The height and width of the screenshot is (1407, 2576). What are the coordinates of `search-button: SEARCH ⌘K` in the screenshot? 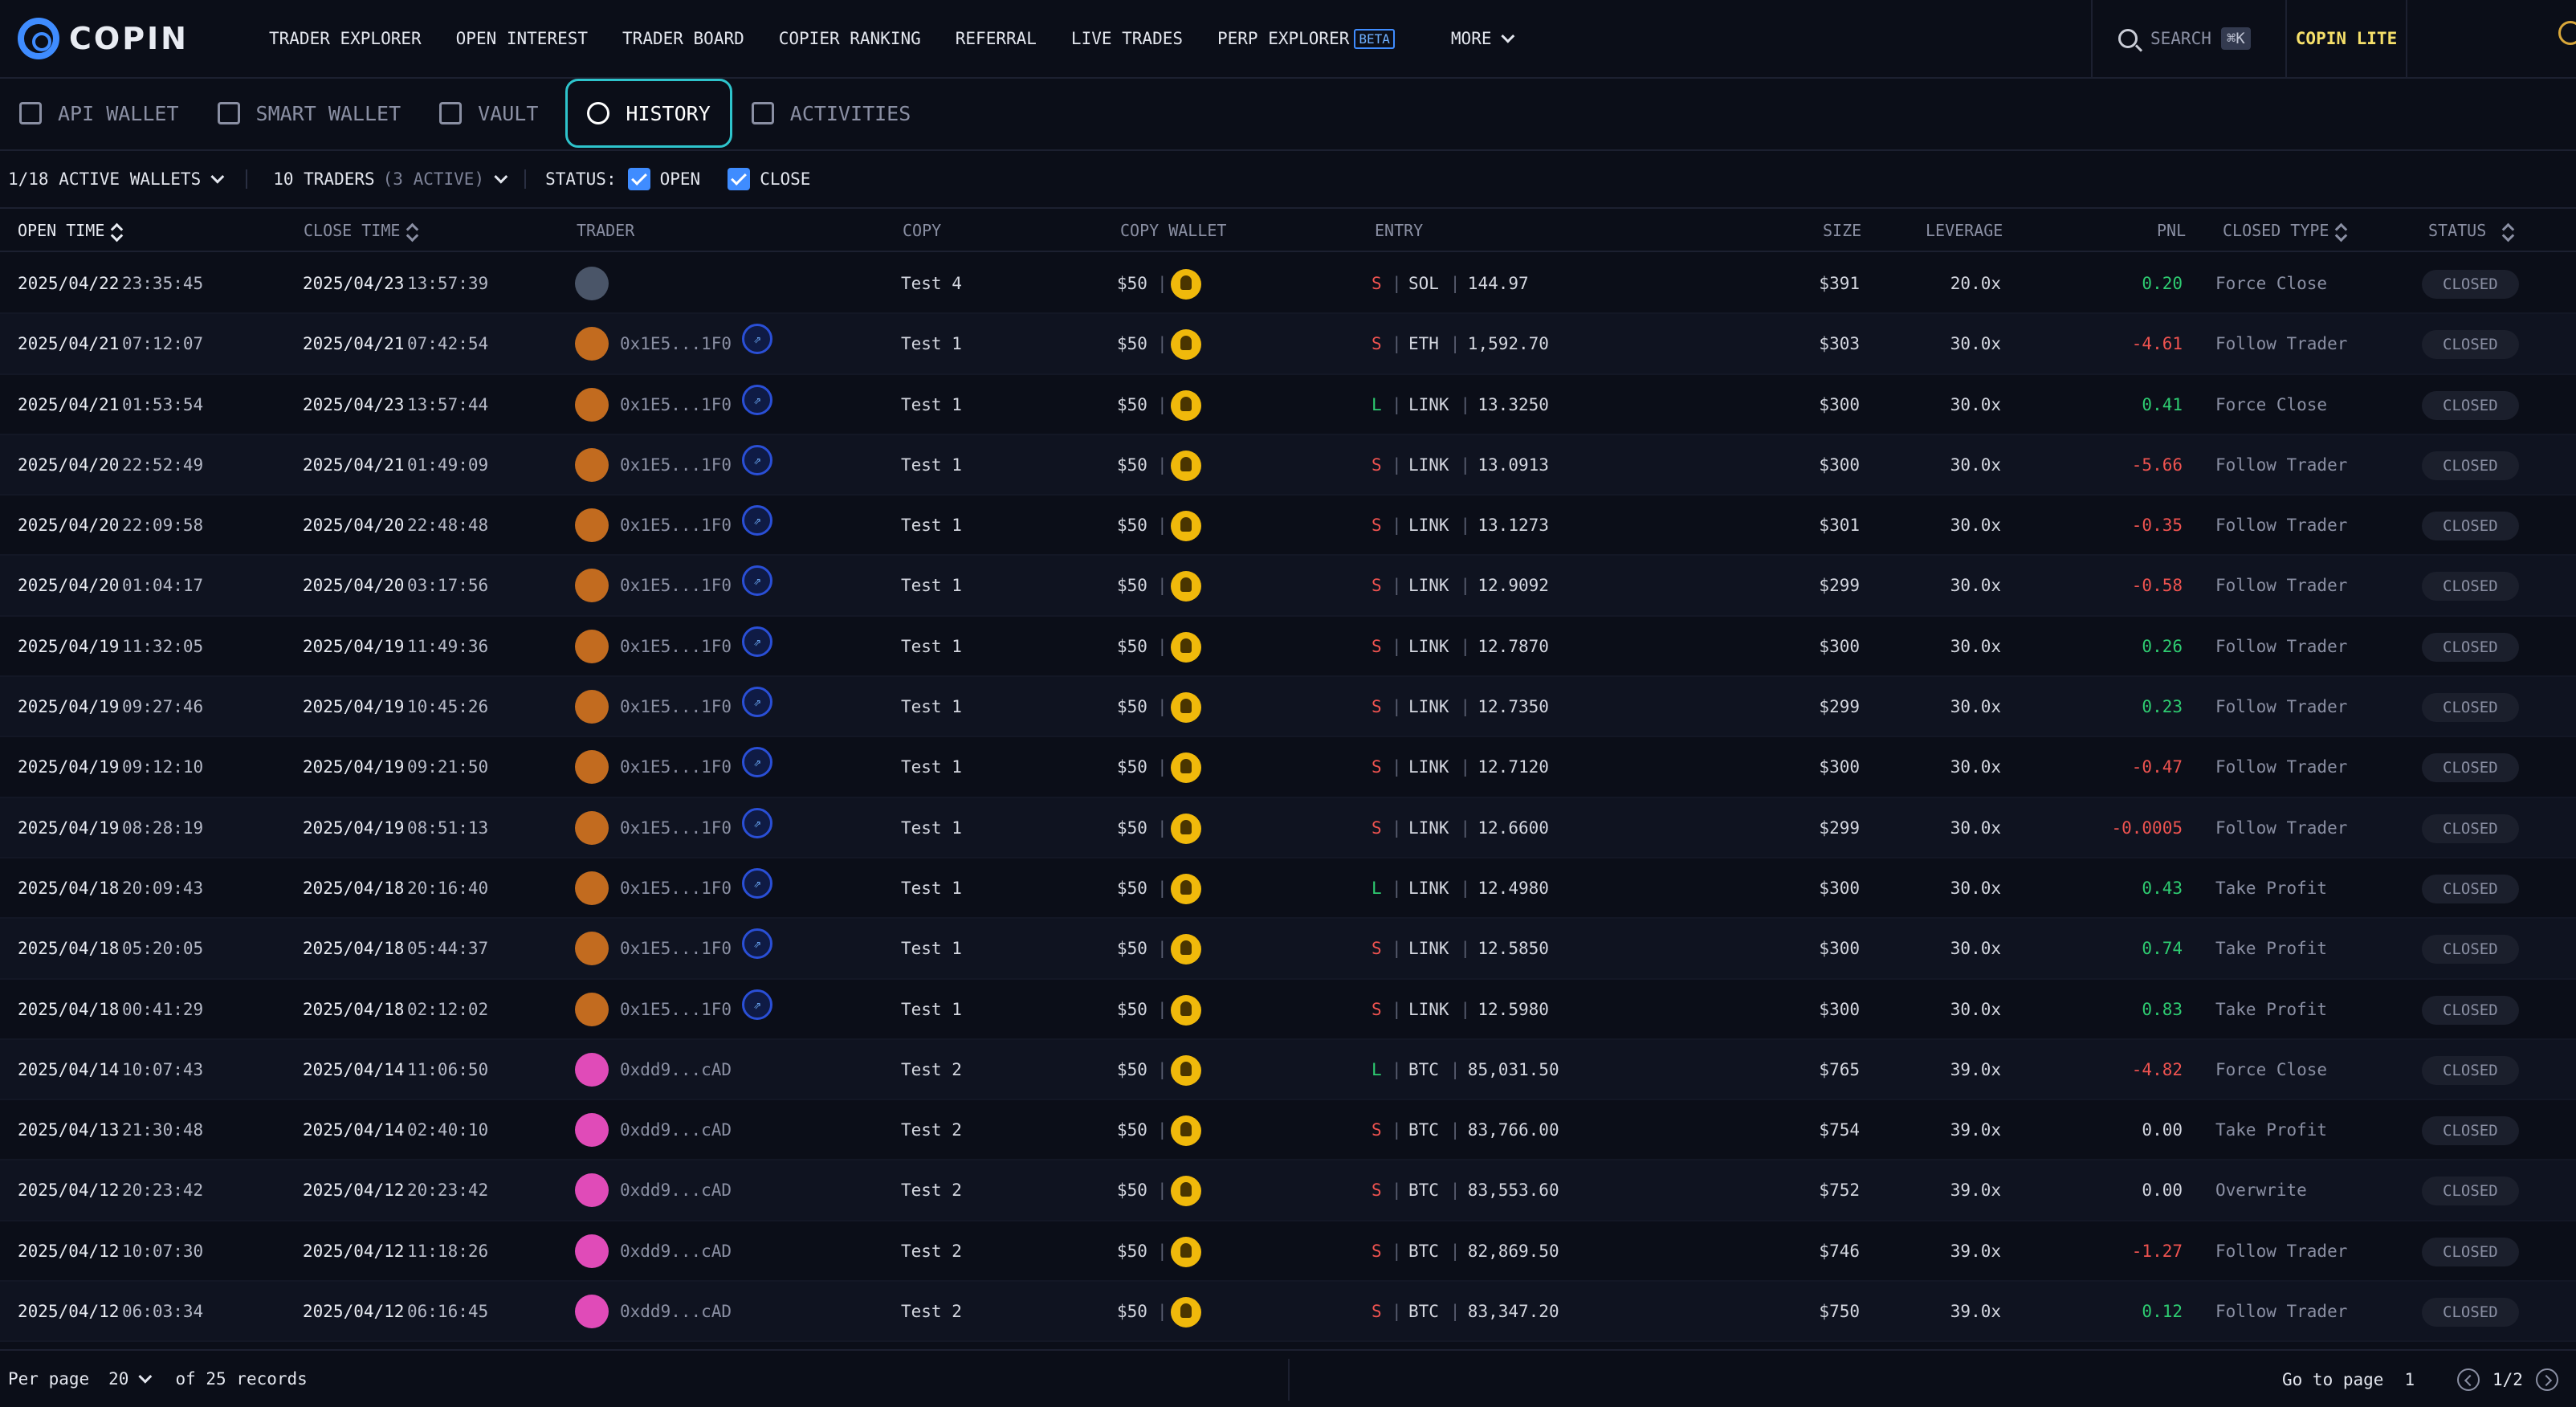 It's located at (2189, 39).